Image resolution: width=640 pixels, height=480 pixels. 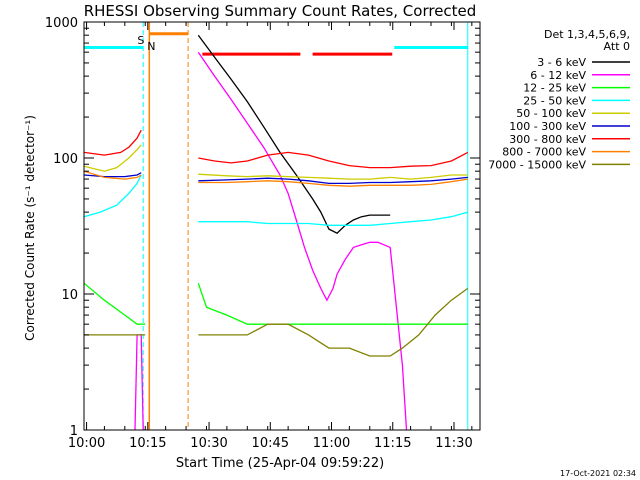 I want to click on legend-label: 800 - 7000 keV, so click(x=544, y=152).